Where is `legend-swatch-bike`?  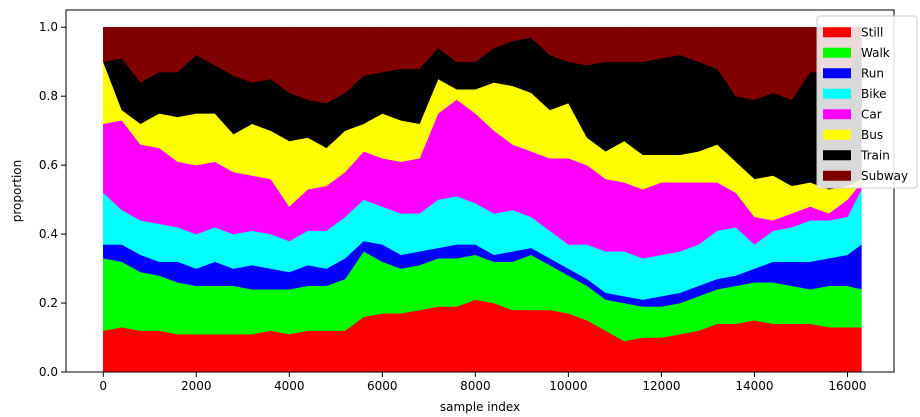 legend-swatch-bike is located at coordinates (837, 93).